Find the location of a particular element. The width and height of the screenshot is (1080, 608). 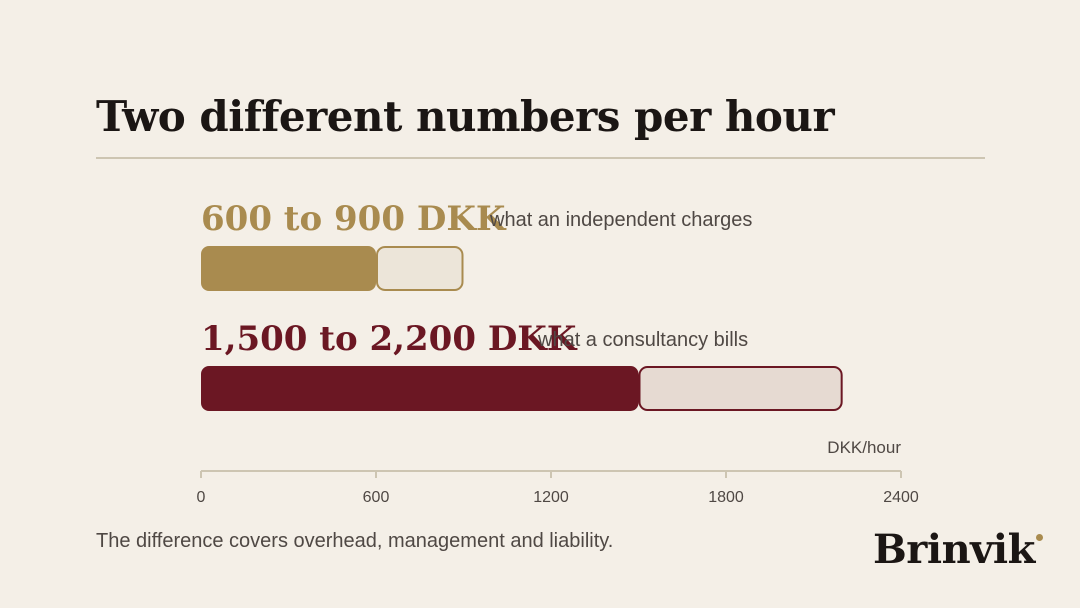

page-title: Two different numbers per hour is located at coordinates (465, 116).